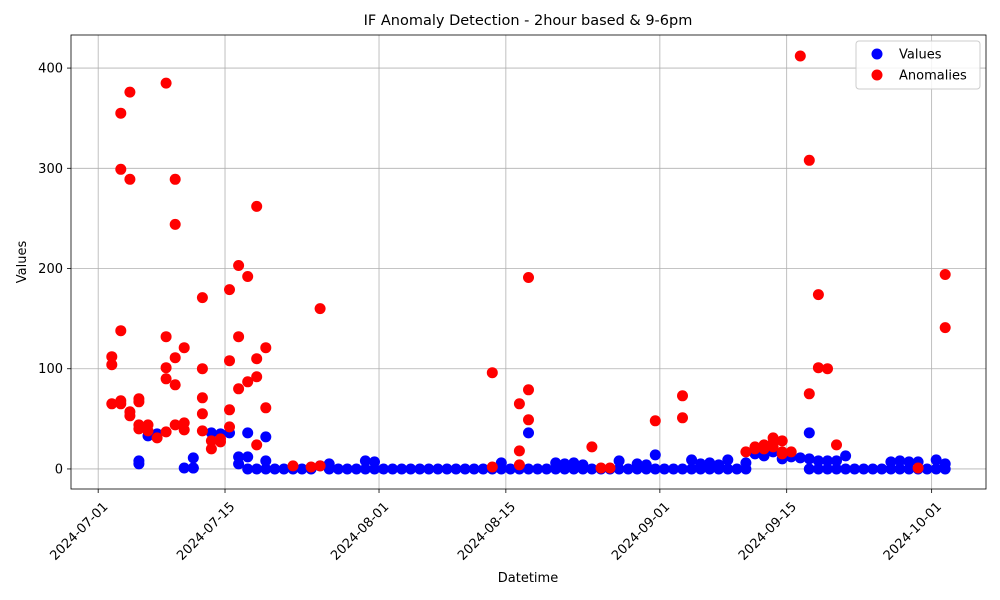  What do you see at coordinates (22, 262) in the screenshot?
I see `y-axis-title: Values` at bounding box center [22, 262].